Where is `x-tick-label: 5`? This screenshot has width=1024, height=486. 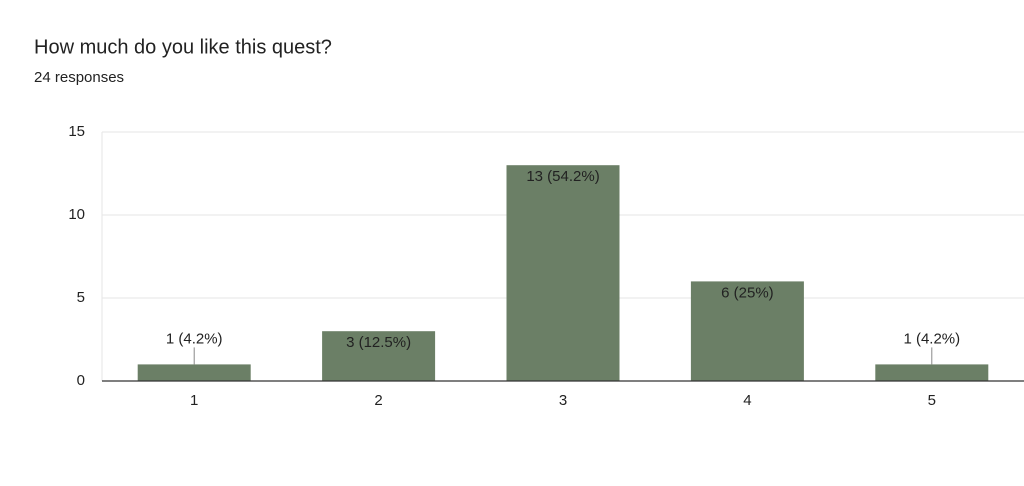 x-tick-label: 5 is located at coordinates (932, 400).